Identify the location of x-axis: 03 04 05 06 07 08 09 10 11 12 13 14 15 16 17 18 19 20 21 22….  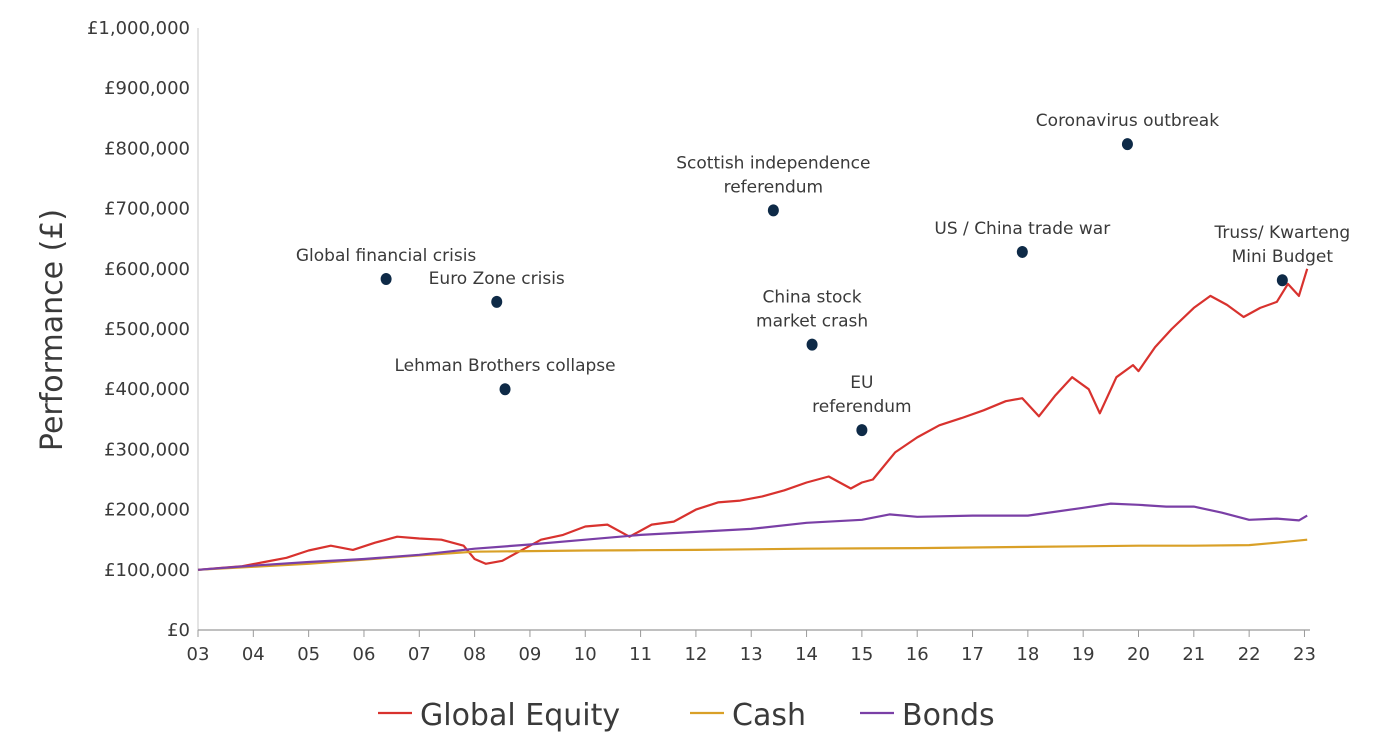
(751, 647).